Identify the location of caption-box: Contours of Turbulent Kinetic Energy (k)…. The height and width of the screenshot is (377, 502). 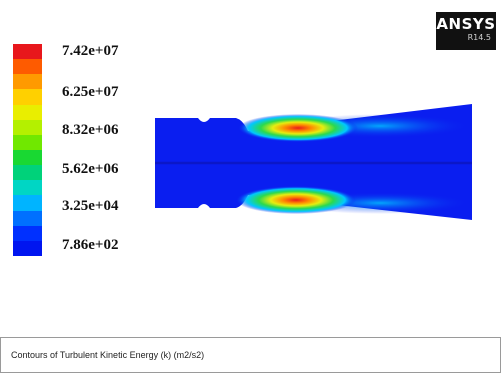
(250, 355).